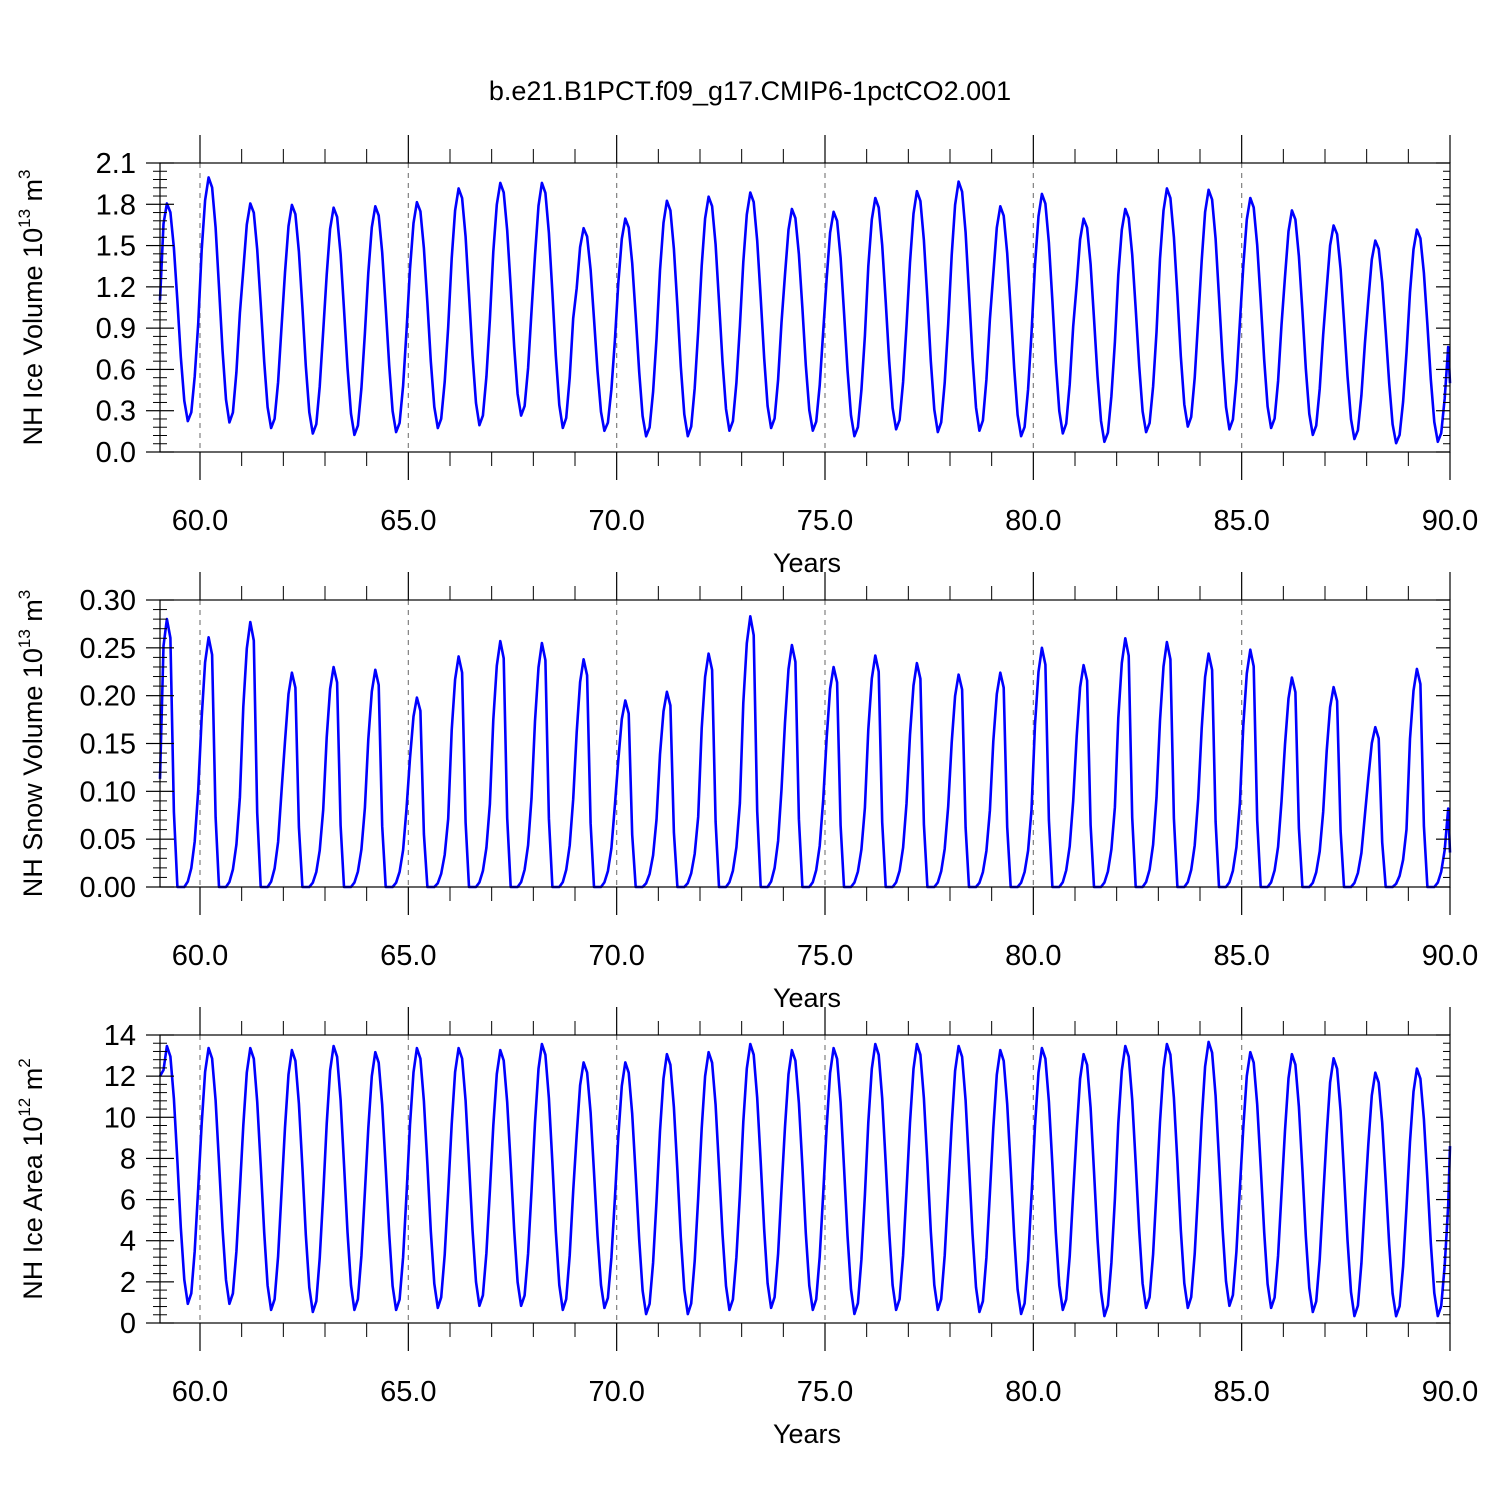  I want to click on y-tick-label: 0.00, so click(108, 888).